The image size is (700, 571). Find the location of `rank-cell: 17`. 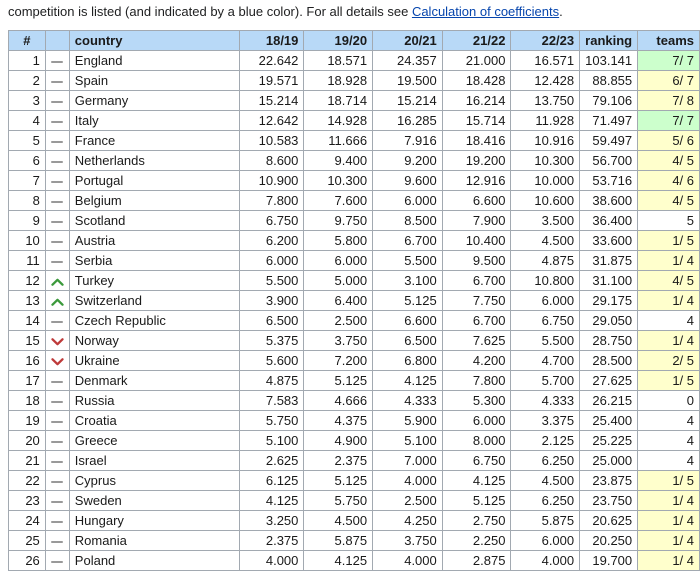

rank-cell: 17 is located at coordinates (27, 380).